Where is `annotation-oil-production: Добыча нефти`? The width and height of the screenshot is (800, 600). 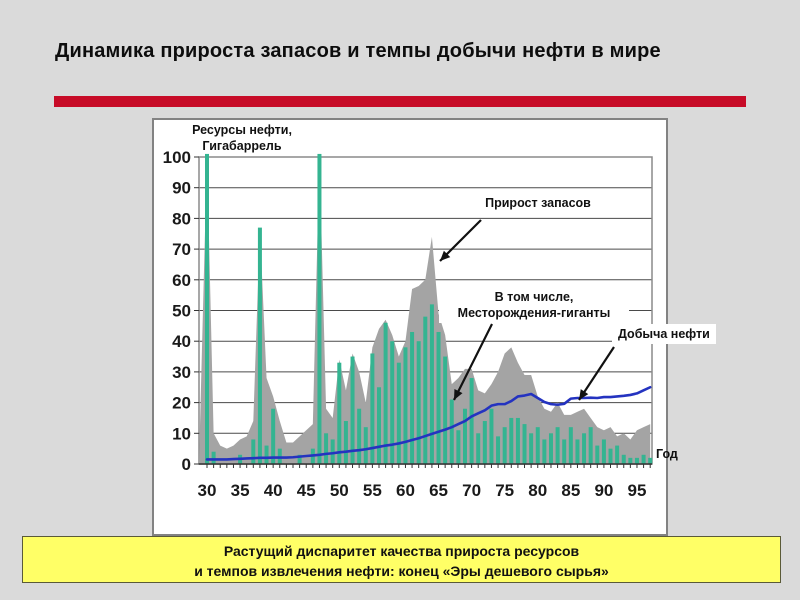 annotation-oil-production: Добыча нефти is located at coordinates (664, 334).